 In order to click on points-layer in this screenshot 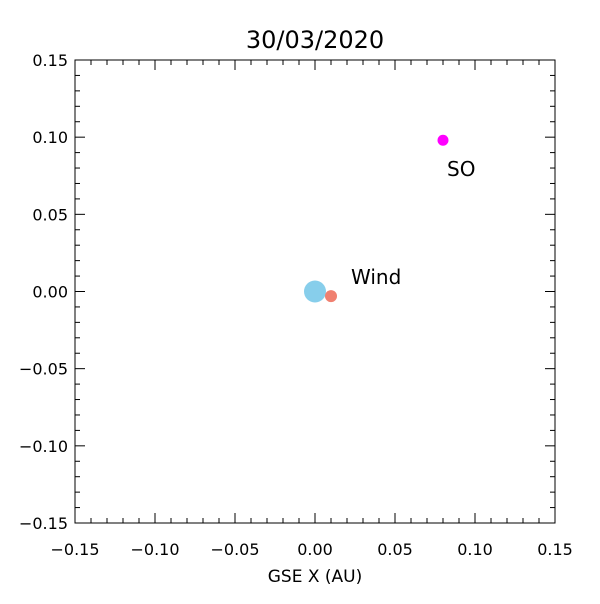, I will do `click(376, 218)`.